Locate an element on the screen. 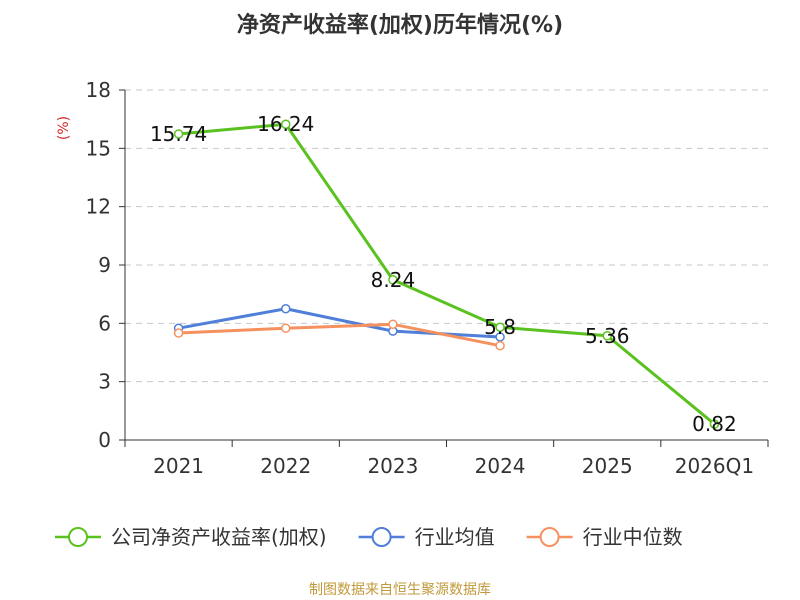 Image resolution: width=800 pixels, height=600 pixels. legend-item-0: 公司净资产收益率(加权) is located at coordinates (191, 537).